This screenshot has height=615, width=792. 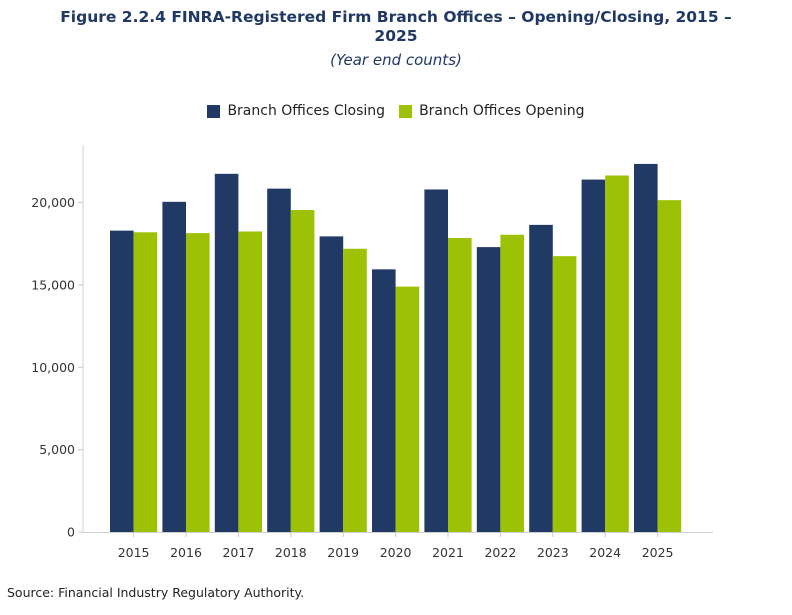 What do you see at coordinates (186, 552) in the screenshot?
I see `x-tick-label: 2016` at bounding box center [186, 552].